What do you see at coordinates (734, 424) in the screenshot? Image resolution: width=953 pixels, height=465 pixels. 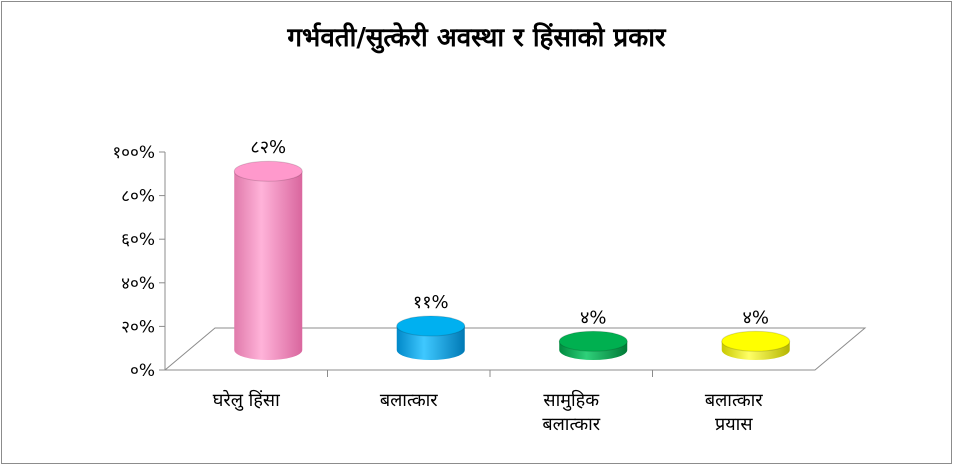 I see `x-category-label: प्रयास` at bounding box center [734, 424].